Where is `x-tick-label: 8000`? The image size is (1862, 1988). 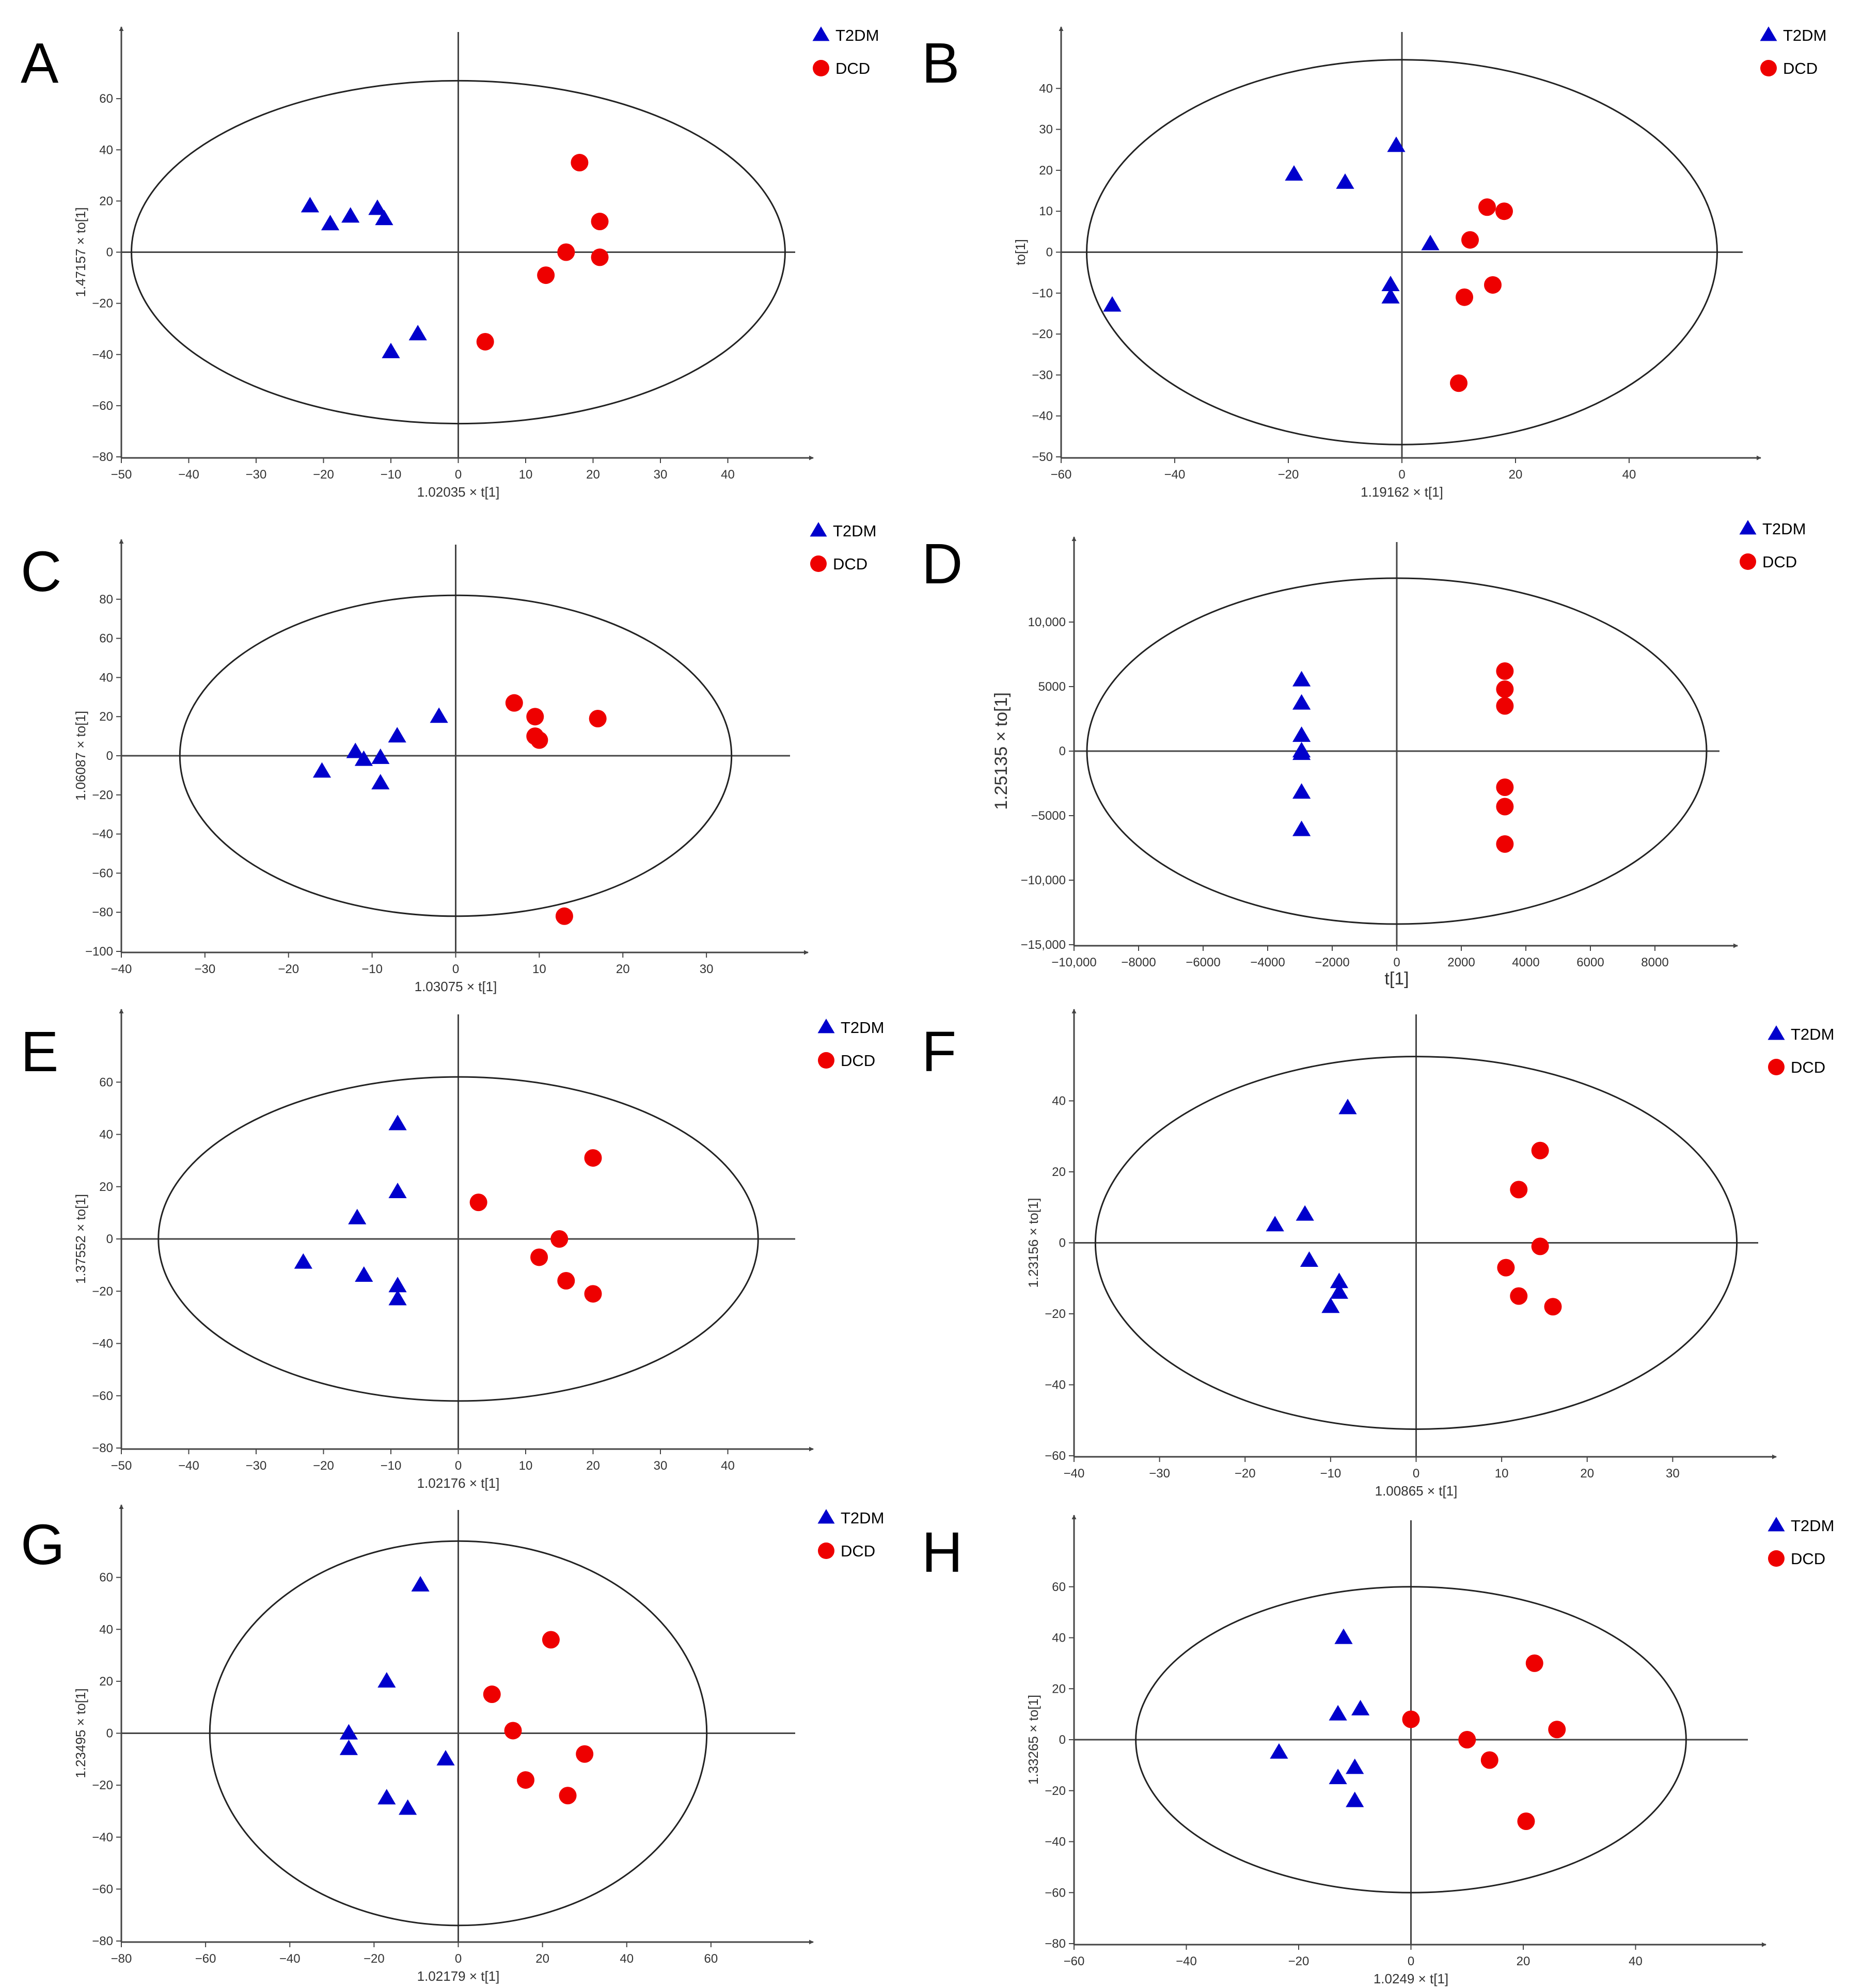 x-tick-label: 8000 is located at coordinates (1654, 963).